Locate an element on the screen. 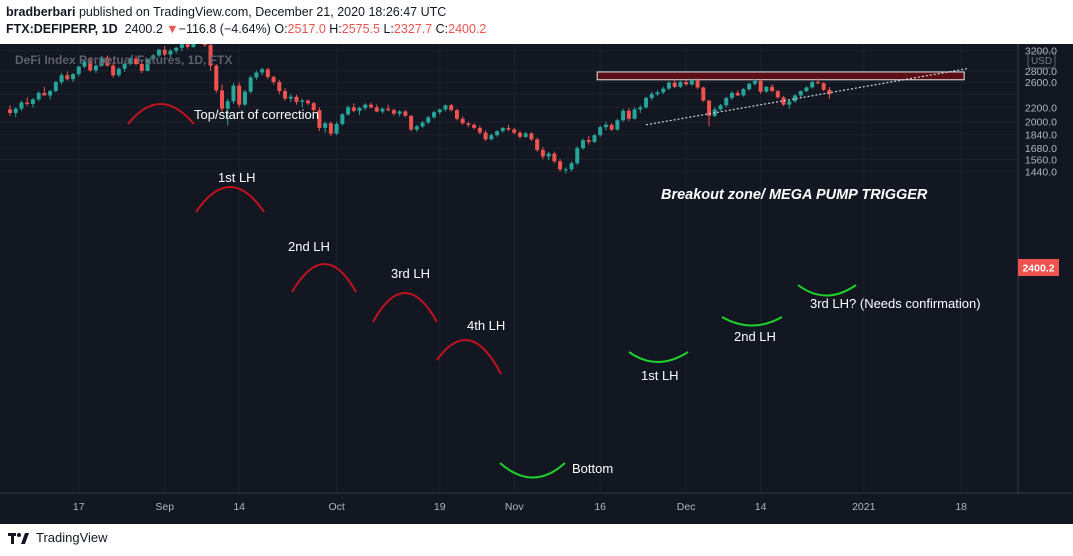 The height and width of the screenshot is (556, 1073). annotation-label: 1st LH is located at coordinates (660, 375).